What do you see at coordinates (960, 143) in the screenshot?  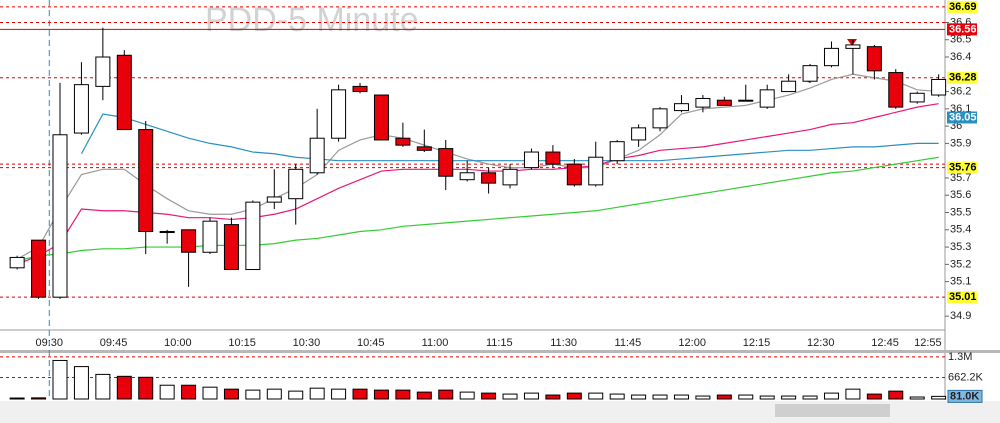 I see `y-tick-label: 35.9` at bounding box center [960, 143].